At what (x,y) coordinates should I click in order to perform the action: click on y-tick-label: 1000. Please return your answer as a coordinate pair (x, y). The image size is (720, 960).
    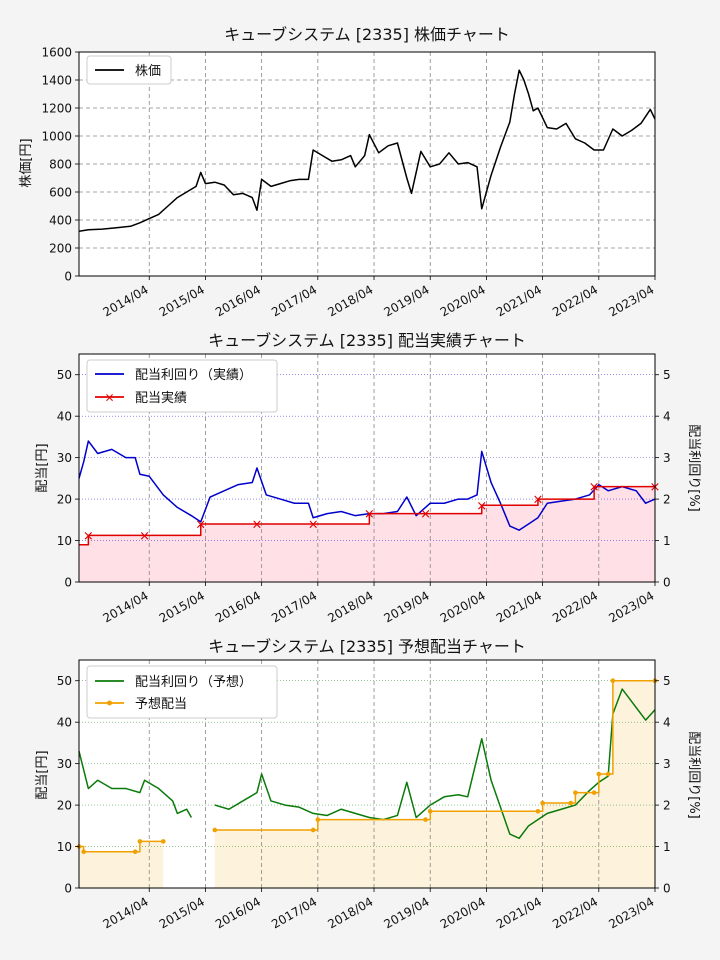
    Looking at the image, I should click on (56, 137).